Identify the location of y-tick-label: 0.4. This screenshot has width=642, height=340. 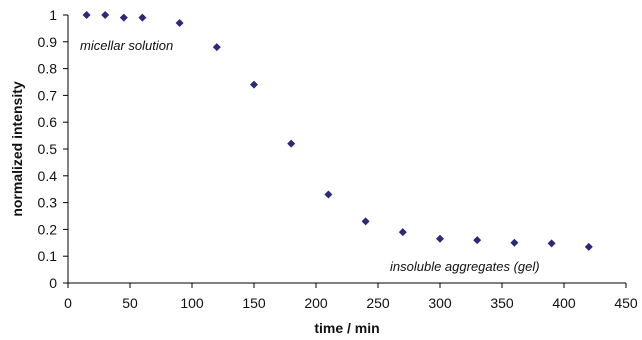
(48, 176).